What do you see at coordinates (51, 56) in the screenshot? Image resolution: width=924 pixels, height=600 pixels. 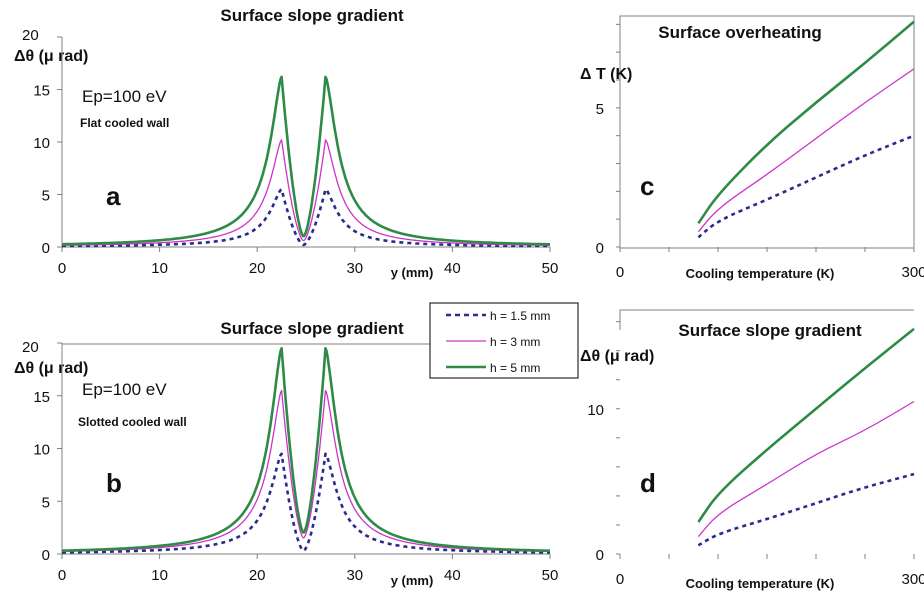 I see `panel-a-ylabel: Δθ (μ rad)` at bounding box center [51, 56].